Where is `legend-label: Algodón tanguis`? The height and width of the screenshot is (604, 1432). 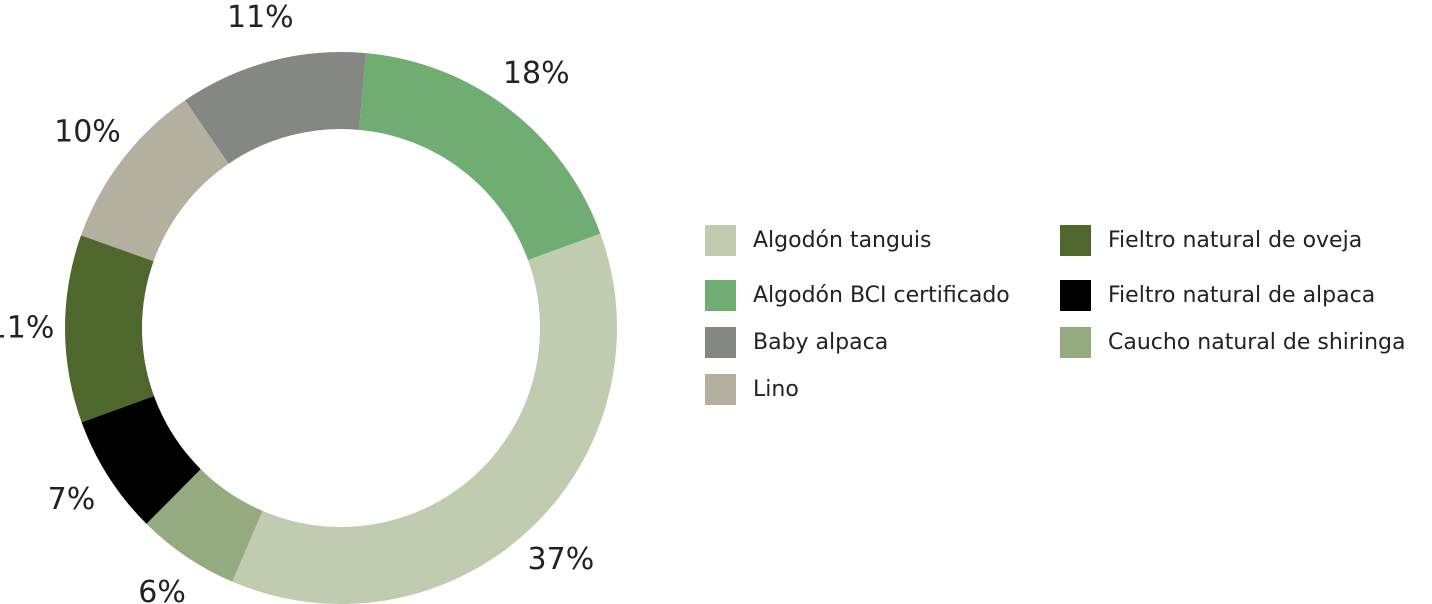
legend-label: Algodón tanguis is located at coordinates (842, 240).